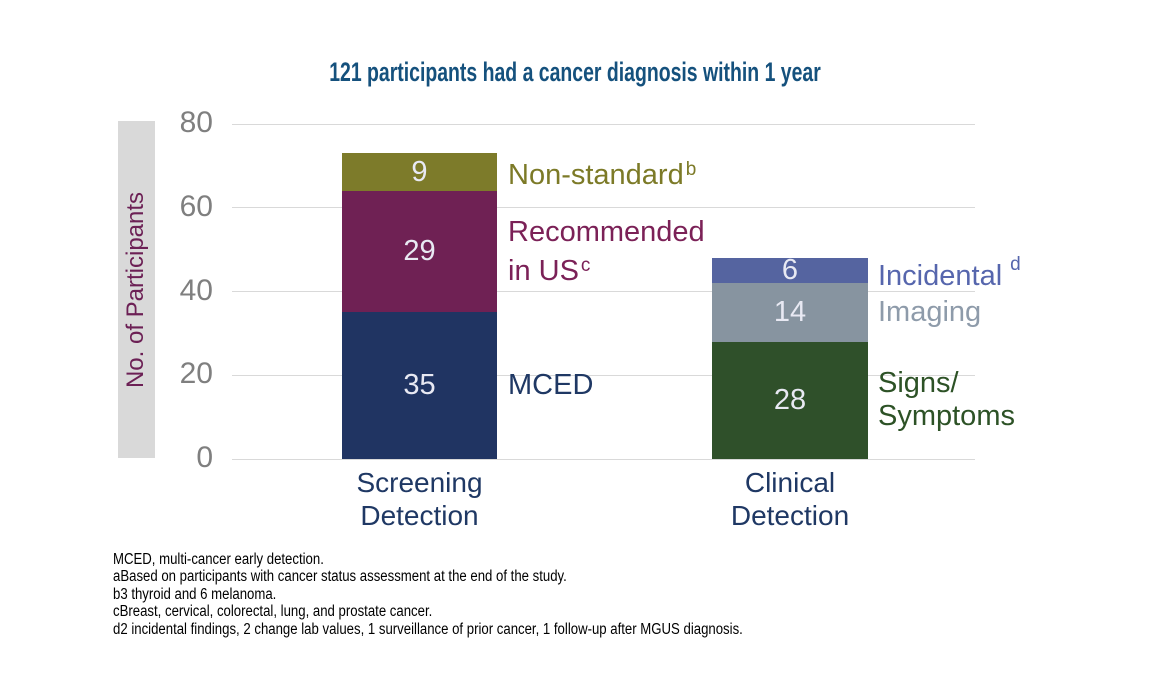  I want to click on bar-segment-signs-symptoms: 28, so click(790, 400).